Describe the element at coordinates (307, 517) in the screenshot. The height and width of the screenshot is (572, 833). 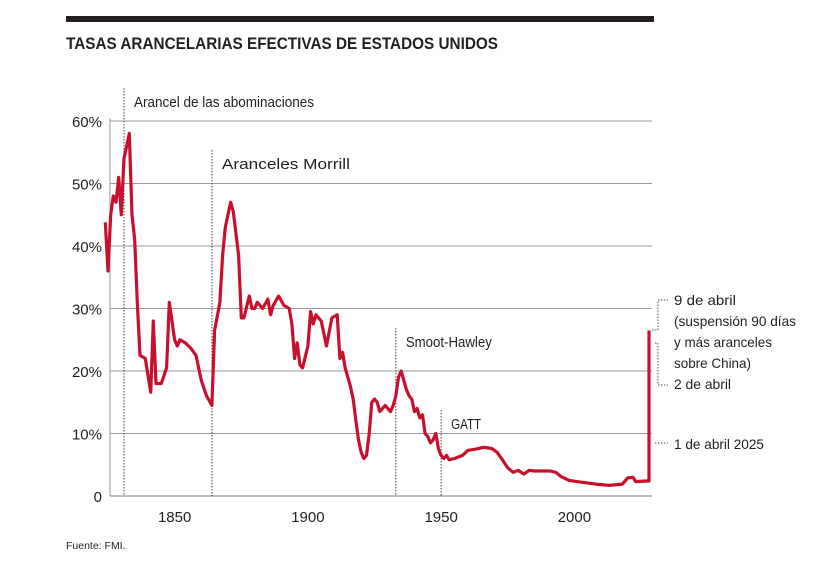
I see `x-tick-label: 1900` at that location.